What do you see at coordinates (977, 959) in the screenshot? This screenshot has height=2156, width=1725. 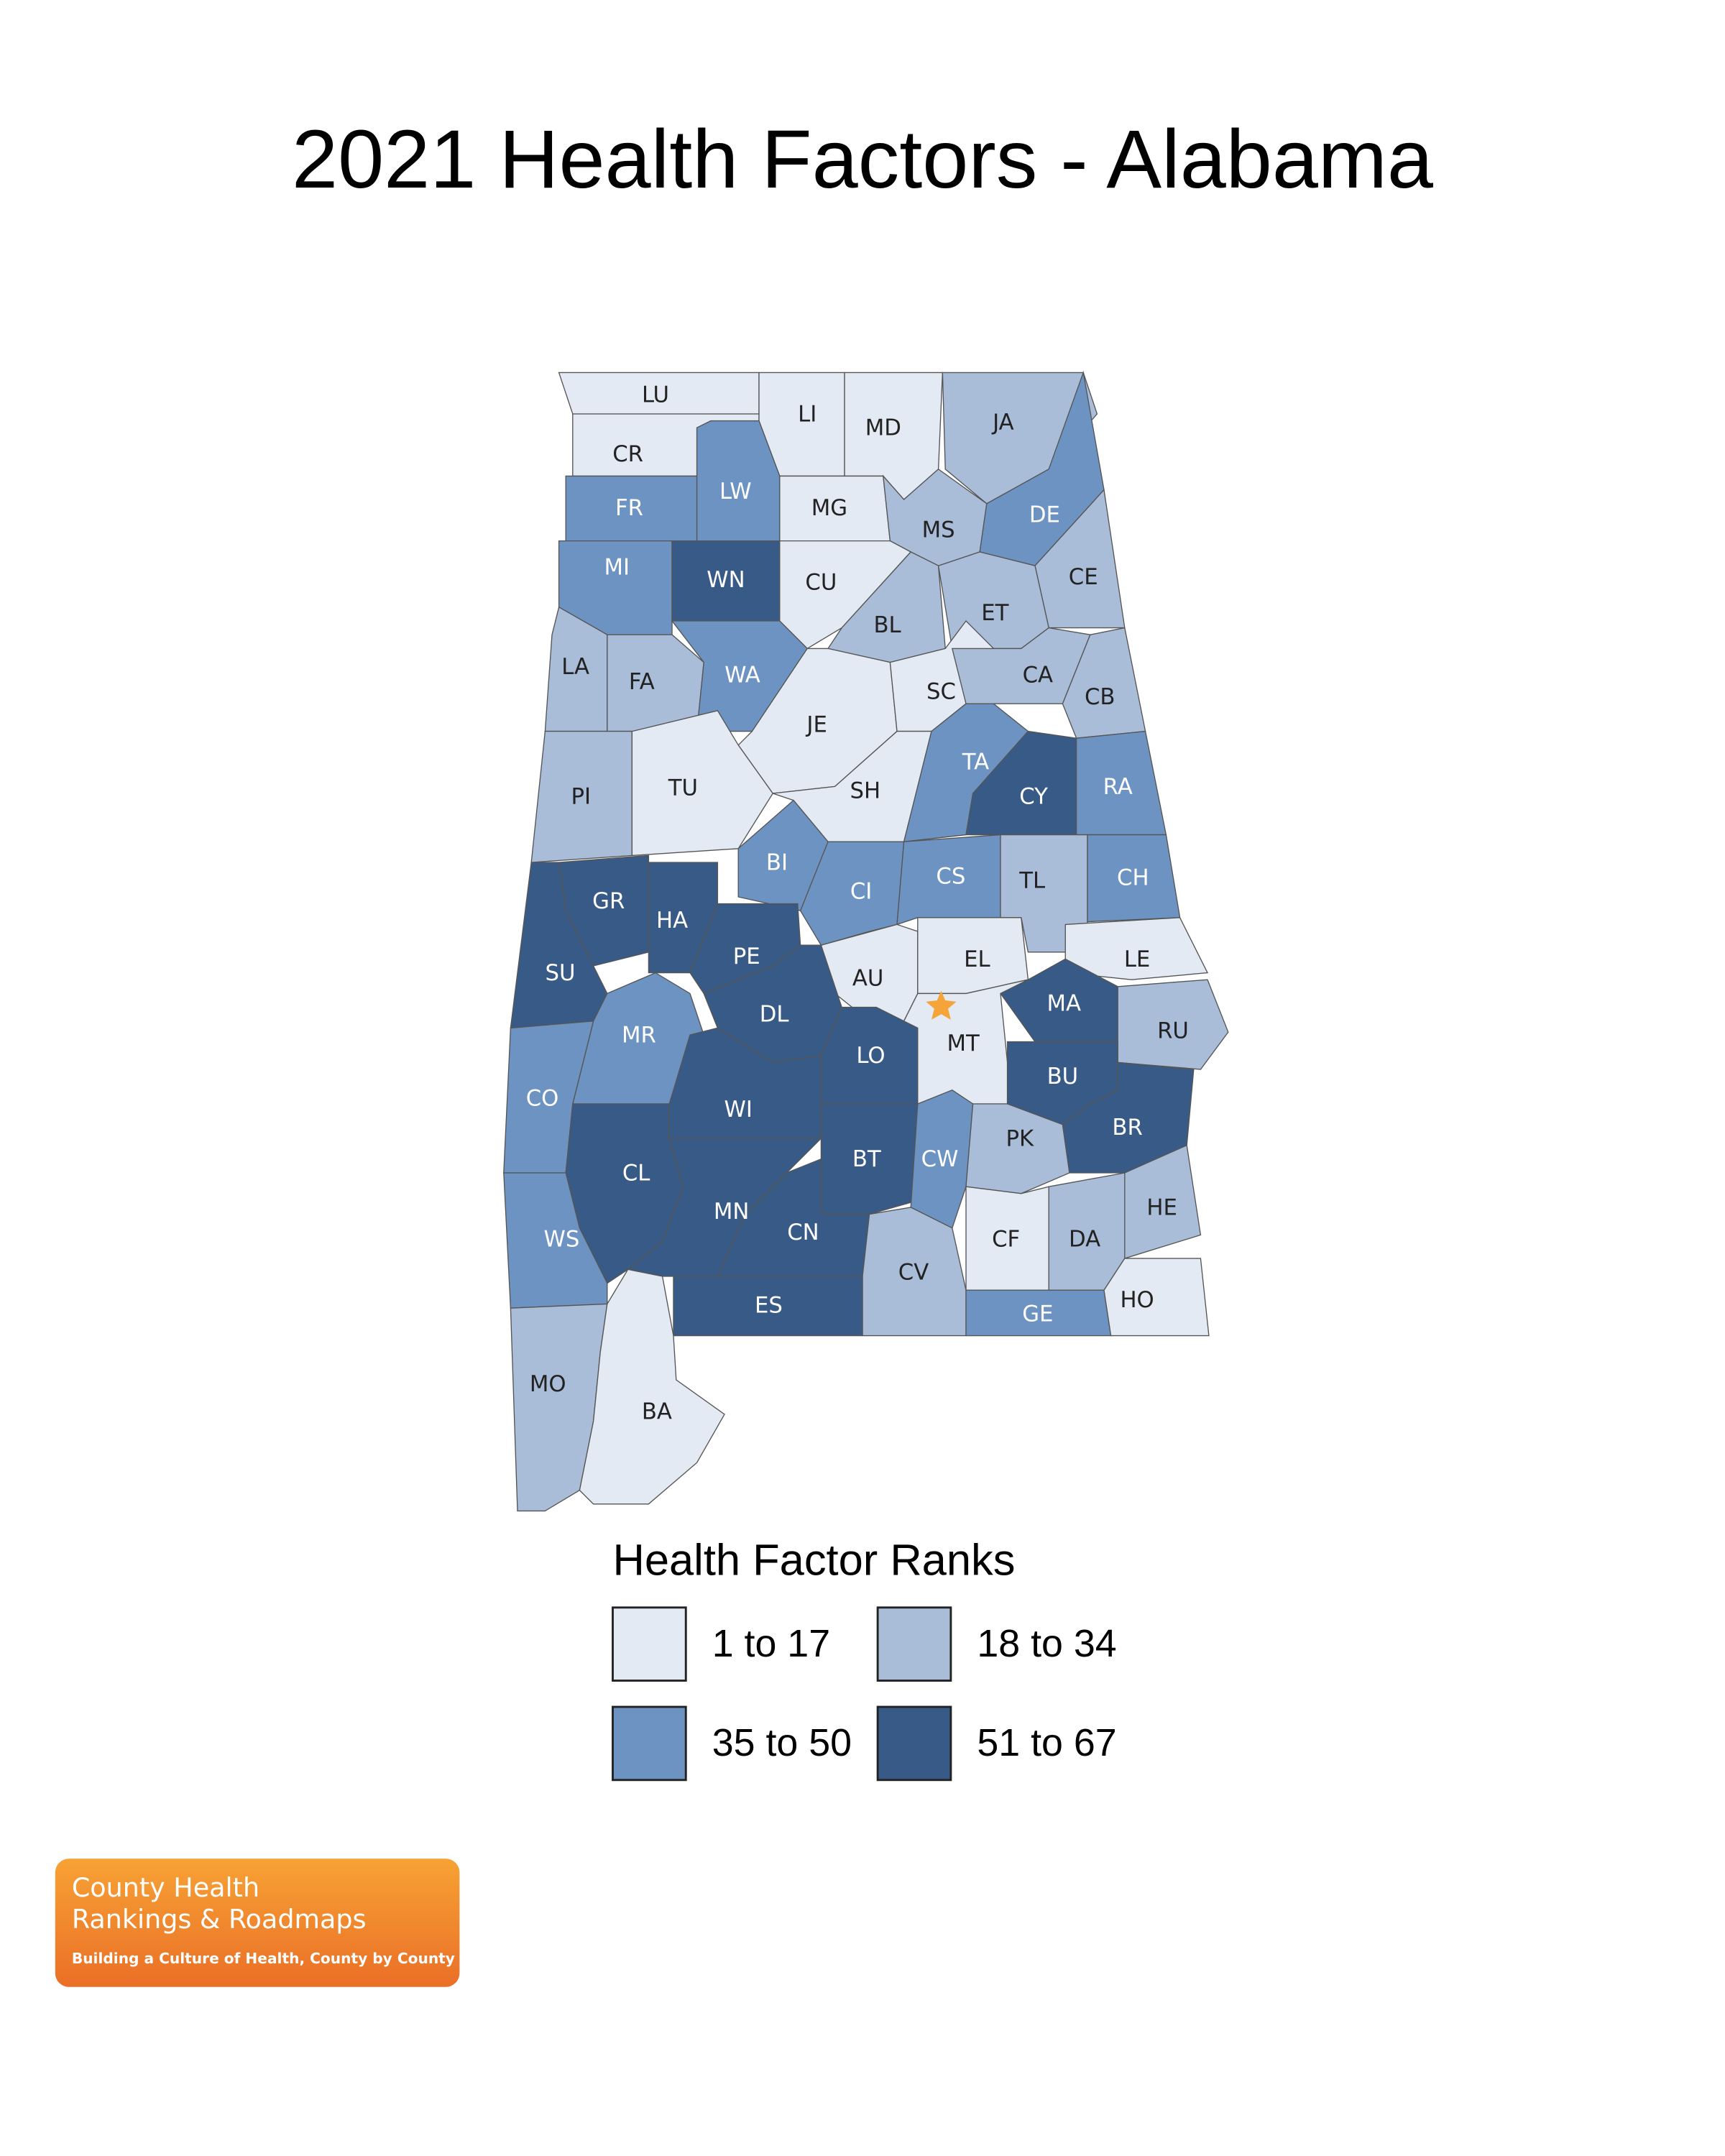 I see `county-label: EL` at bounding box center [977, 959].